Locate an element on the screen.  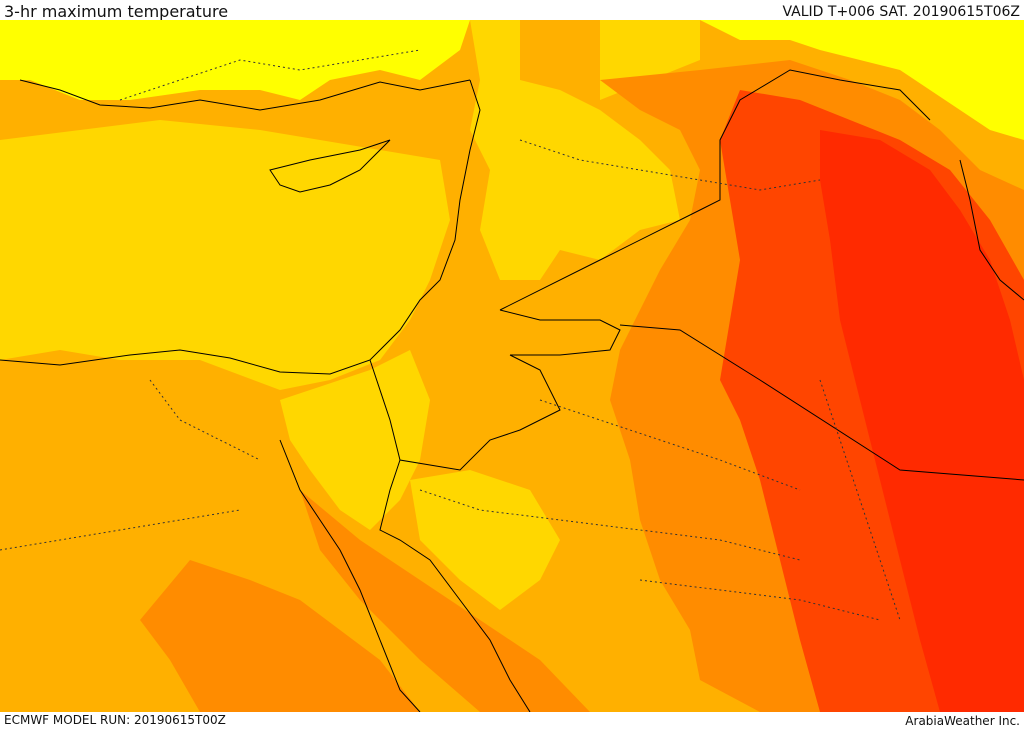
iraq-syria-border is located at coordinates (715, 190).